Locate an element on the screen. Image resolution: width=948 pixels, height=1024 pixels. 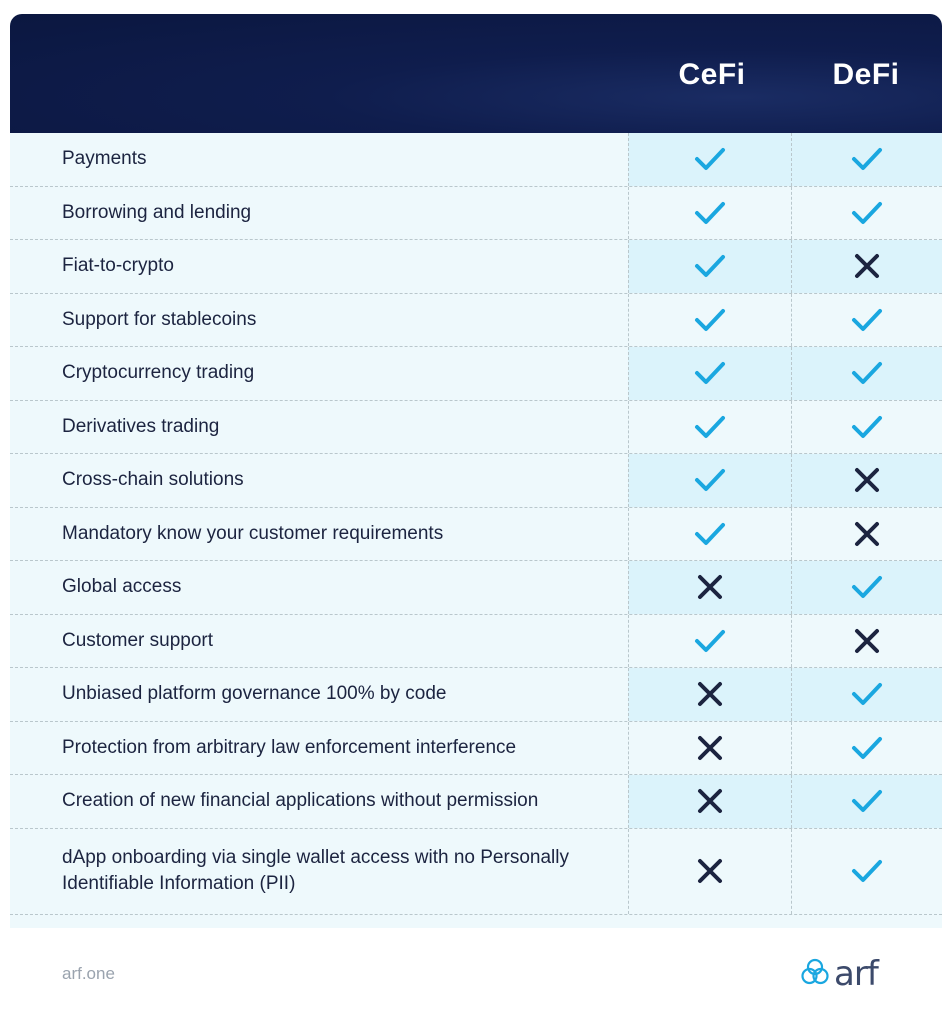
table-row: Fiat-to-crypto is located at coordinates (476, 267).